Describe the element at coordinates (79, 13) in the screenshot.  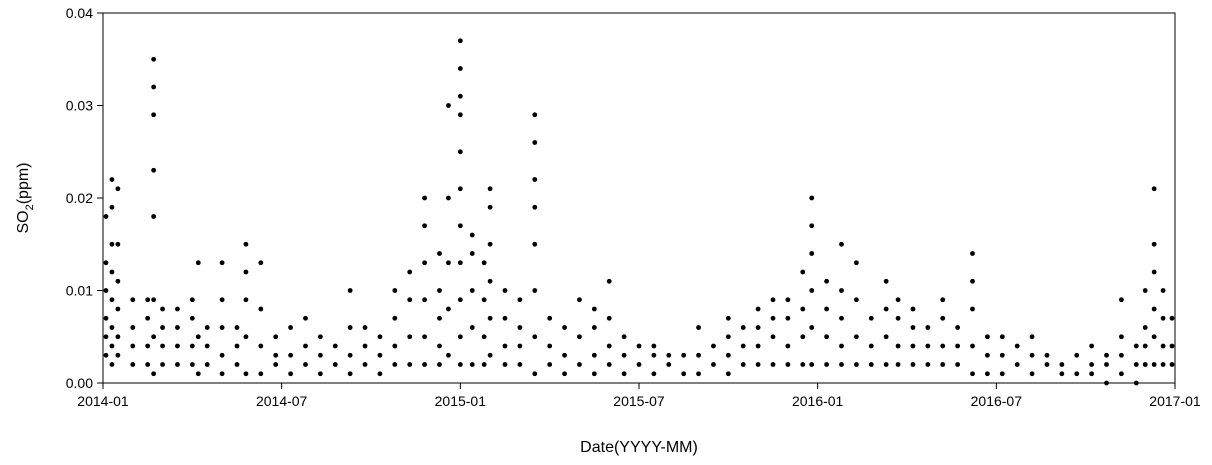
I see `y-tick-label: 0.04` at that location.